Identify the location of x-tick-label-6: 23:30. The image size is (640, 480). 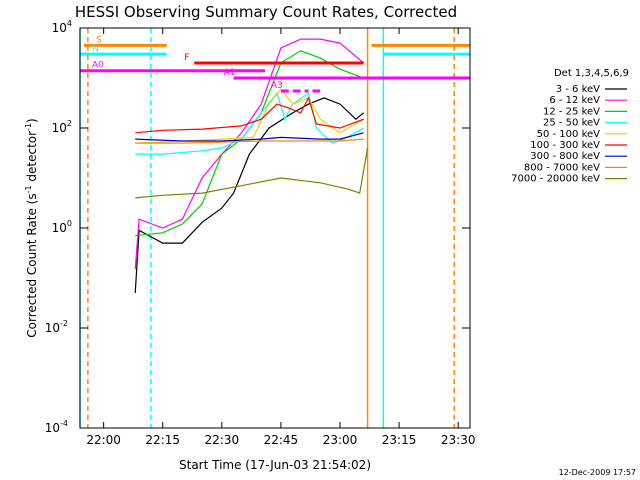
(458, 440).